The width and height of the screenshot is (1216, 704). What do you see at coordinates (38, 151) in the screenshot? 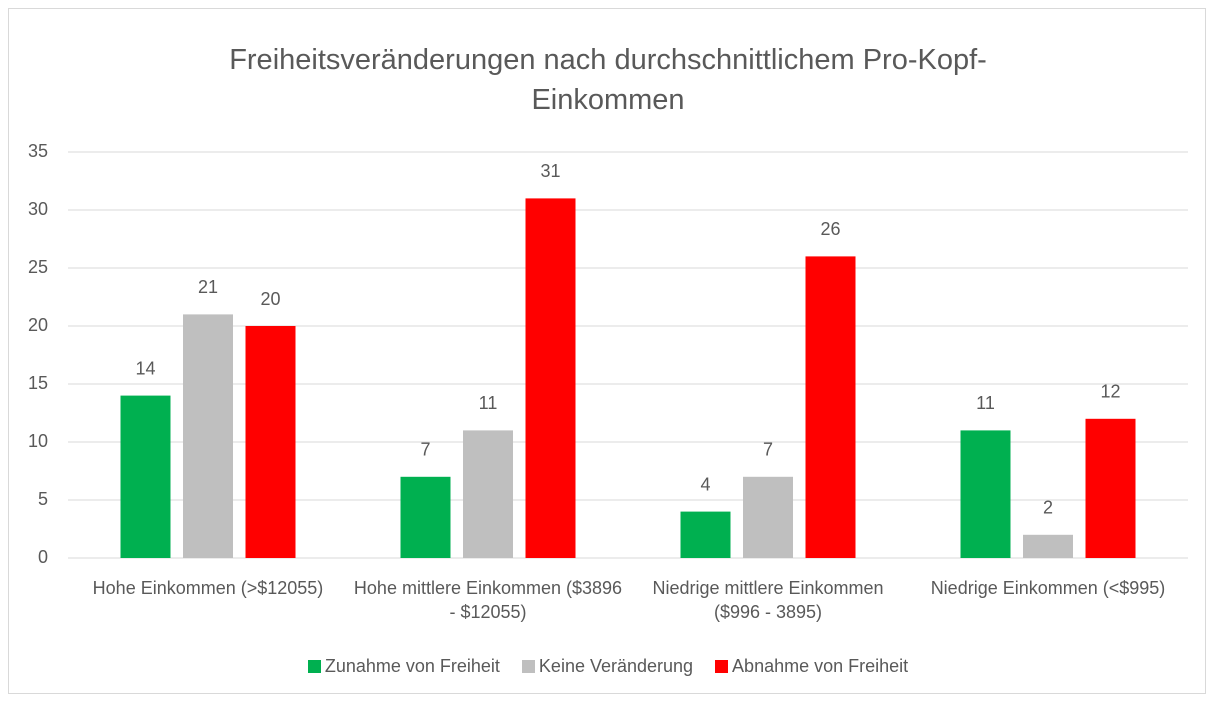
I see `y-tick-label: 35` at bounding box center [38, 151].